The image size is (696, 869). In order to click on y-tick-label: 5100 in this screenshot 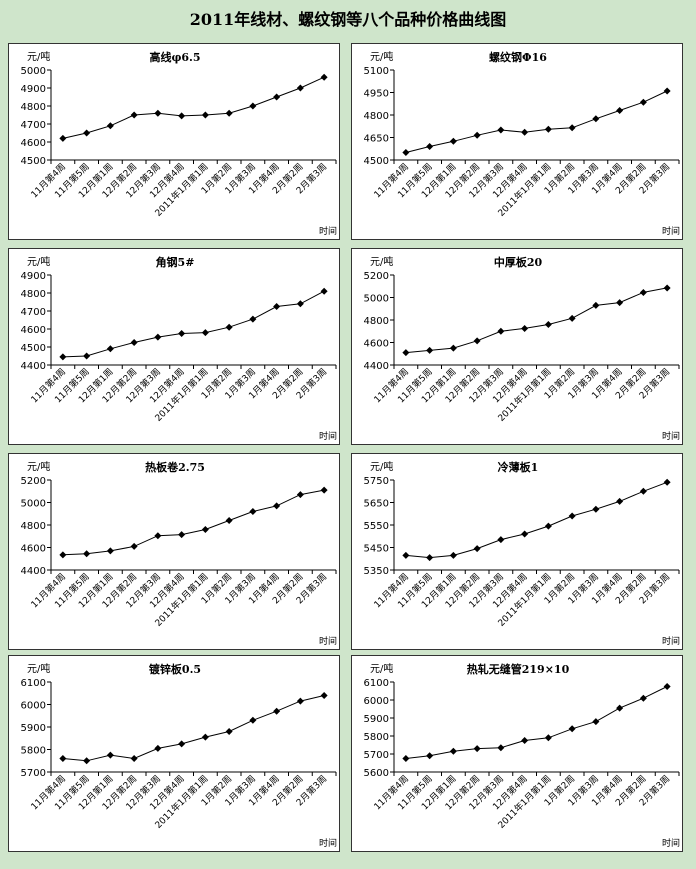, I will do `click(376, 71)`.